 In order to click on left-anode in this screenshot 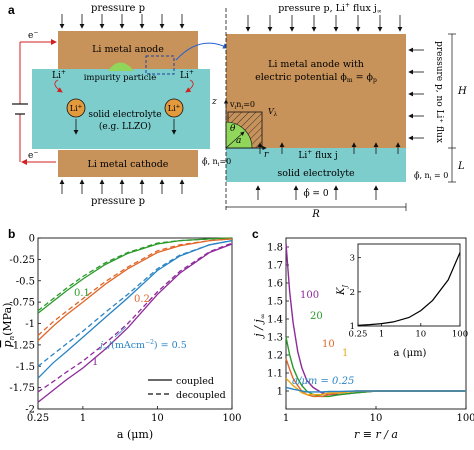, I will do `click(128, 51)`.